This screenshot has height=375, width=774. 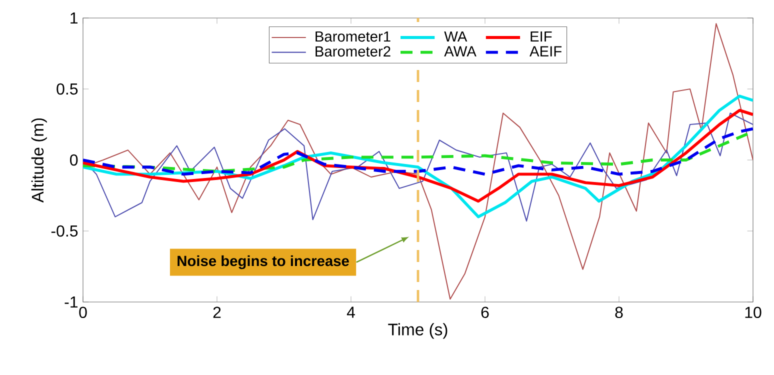 I want to click on legend-label: Barometer2, so click(x=353, y=51).